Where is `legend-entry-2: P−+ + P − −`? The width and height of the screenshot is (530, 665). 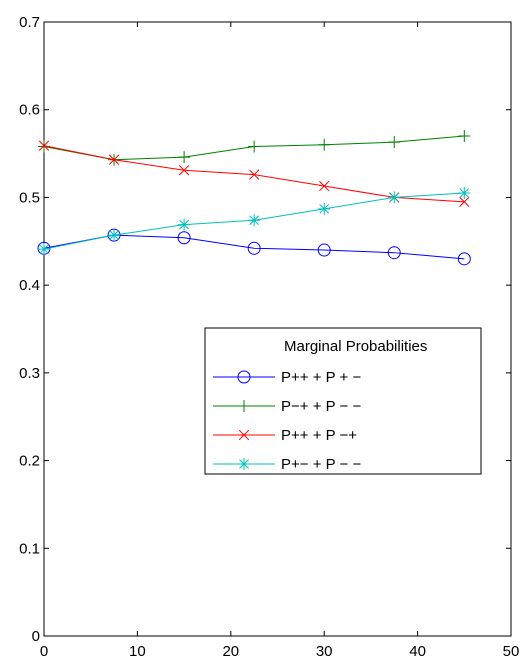 legend-entry-2: P−+ + P − − is located at coordinates (287, 406).